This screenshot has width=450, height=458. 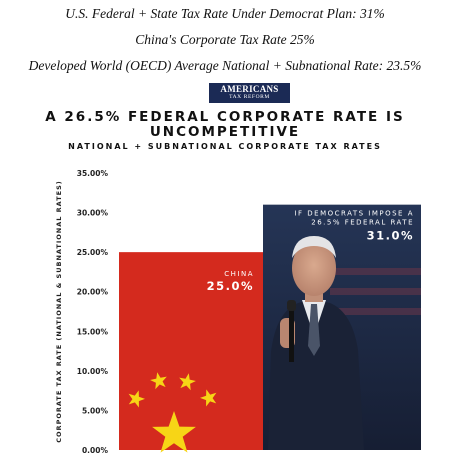 I want to click on chart-title-line-1: A 26.5% FEDERAL CORPORATE RATE IS, so click(x=225, y=117).